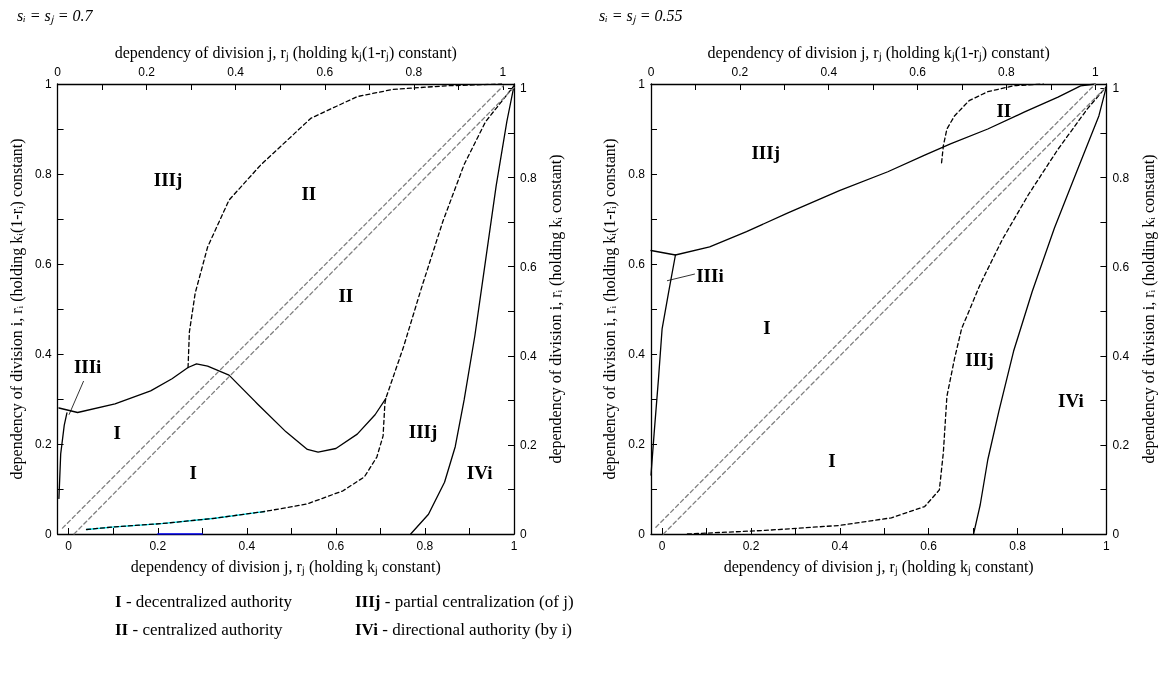 This screenshot has width=1164, height=673. Describe the element at coordinates (204, 602) in the screenshot. I see `text: I - decentralized authority` at that location.